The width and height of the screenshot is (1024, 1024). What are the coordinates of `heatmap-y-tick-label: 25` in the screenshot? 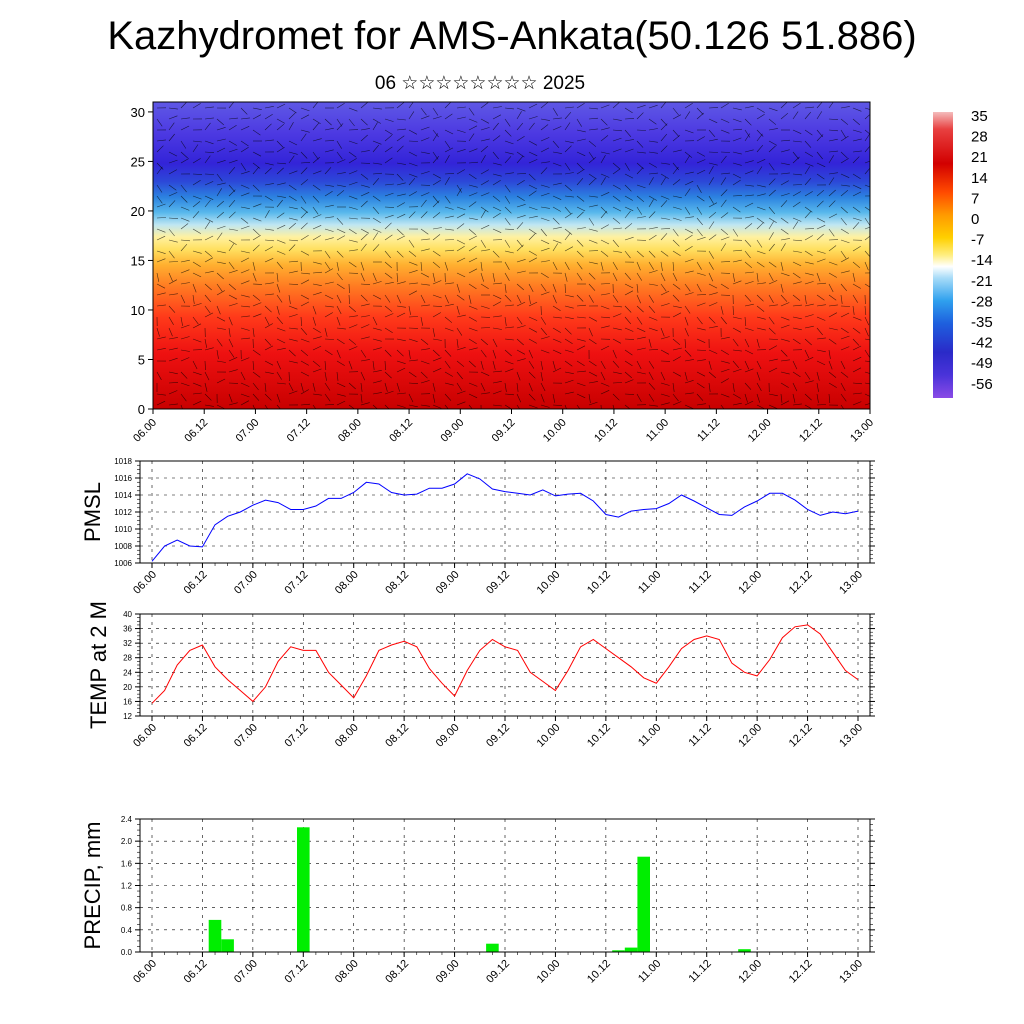 It's located at (138, 161).